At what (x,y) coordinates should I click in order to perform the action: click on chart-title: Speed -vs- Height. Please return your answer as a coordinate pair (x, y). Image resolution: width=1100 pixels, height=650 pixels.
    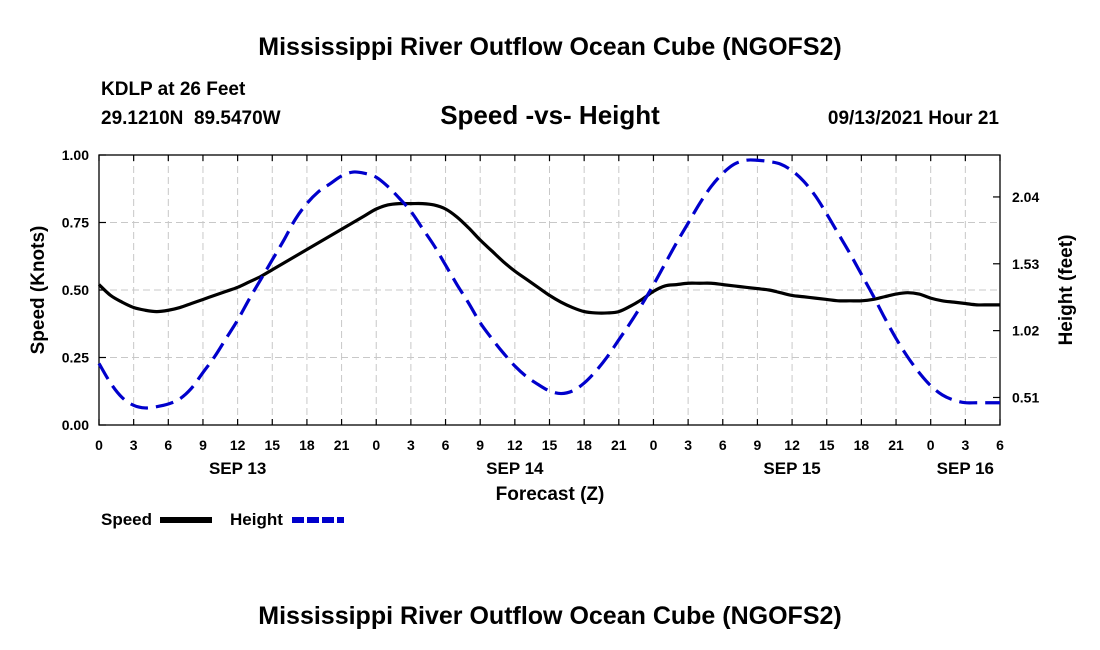
    Looking at the image, I should click on (550, 115).